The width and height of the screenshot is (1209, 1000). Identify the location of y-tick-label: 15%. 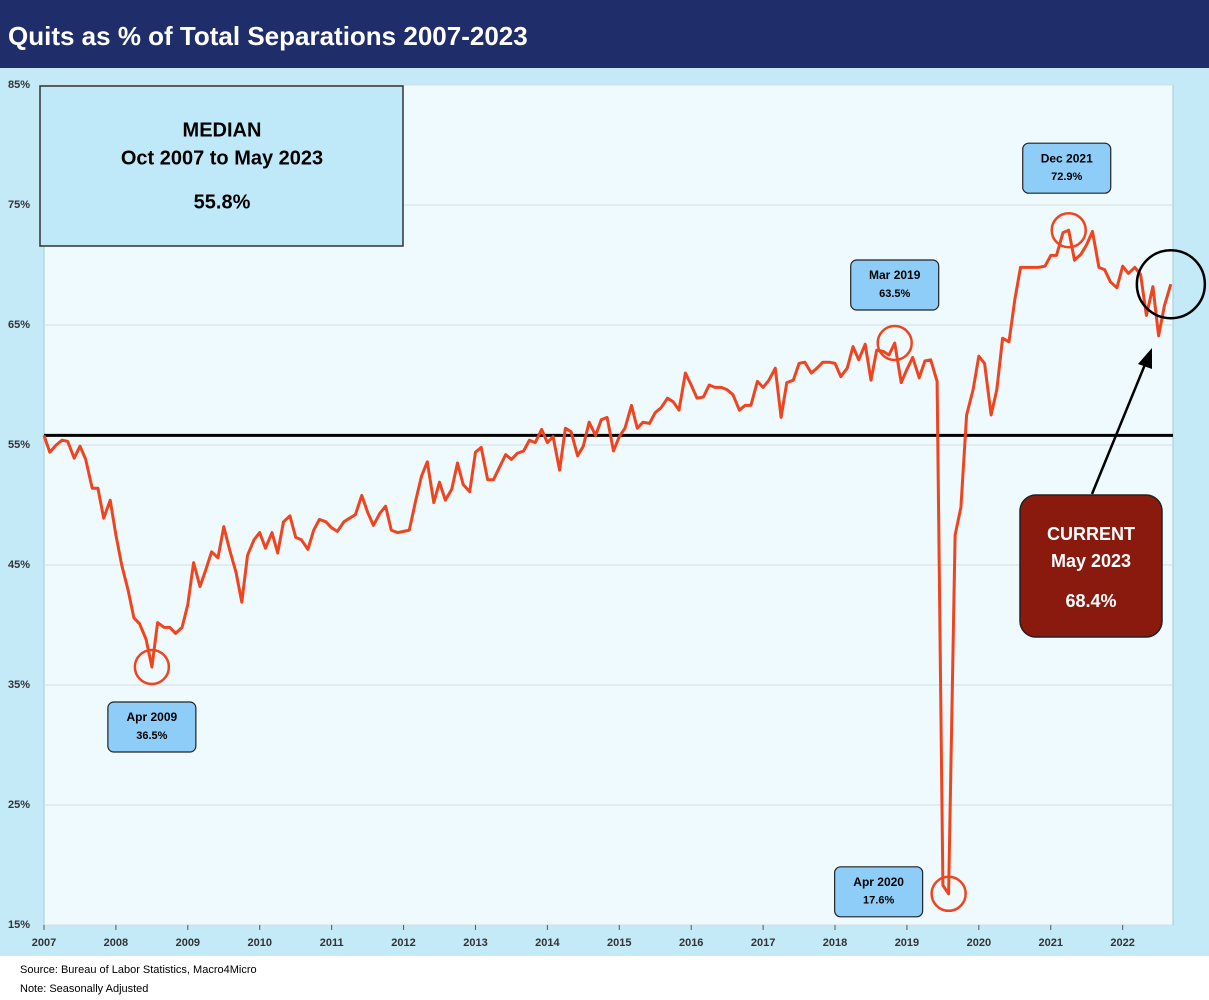
(19, 925).